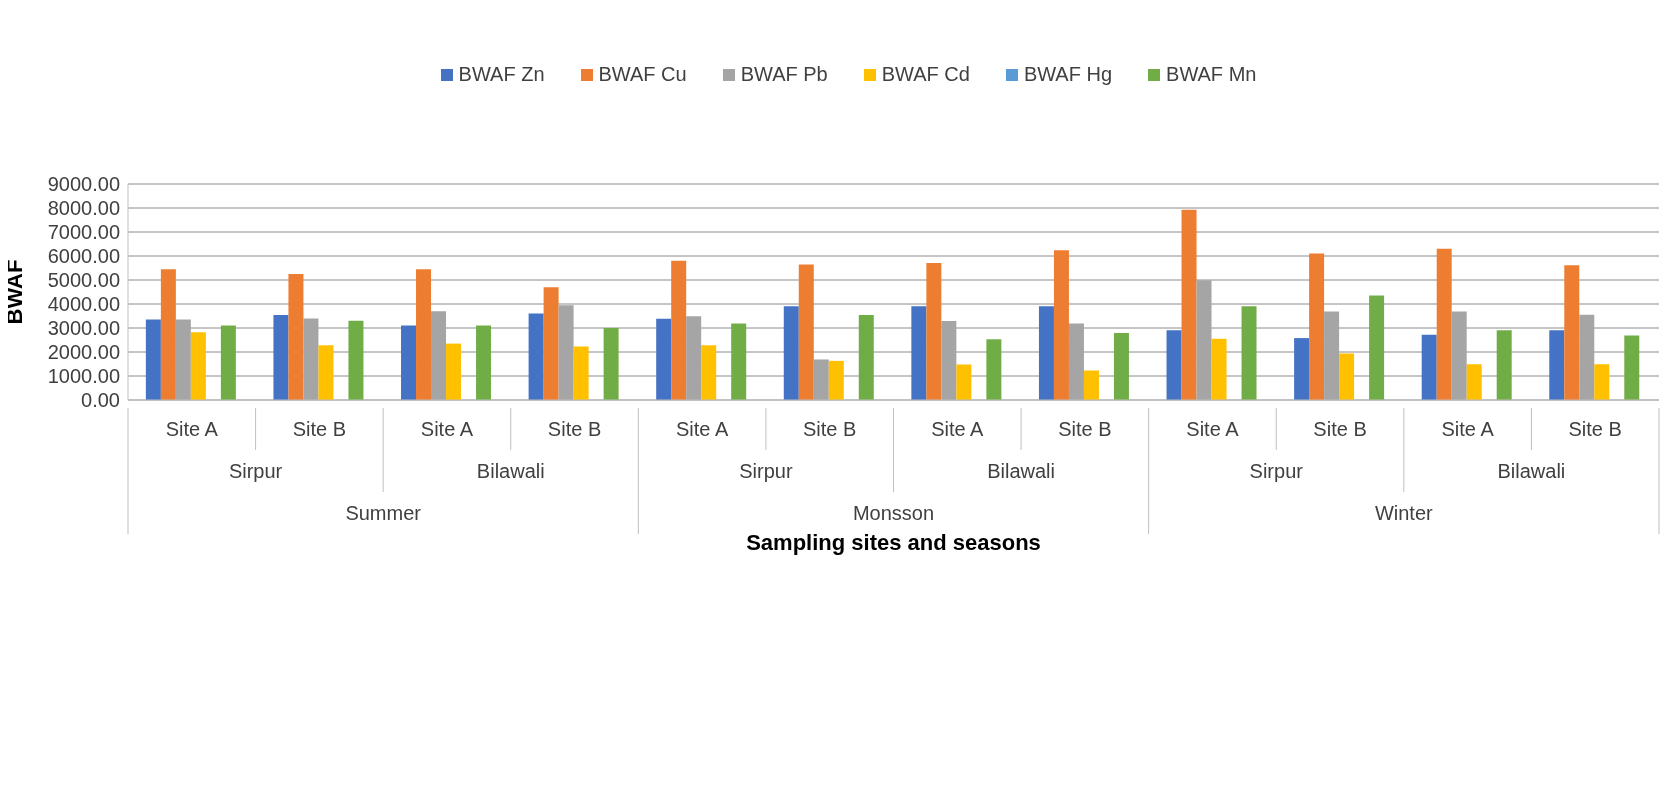 Image resolution: width=1673 pixels, height=790 pixels. I want to click on legend-label: BWAF Cd, so click(925, 74).